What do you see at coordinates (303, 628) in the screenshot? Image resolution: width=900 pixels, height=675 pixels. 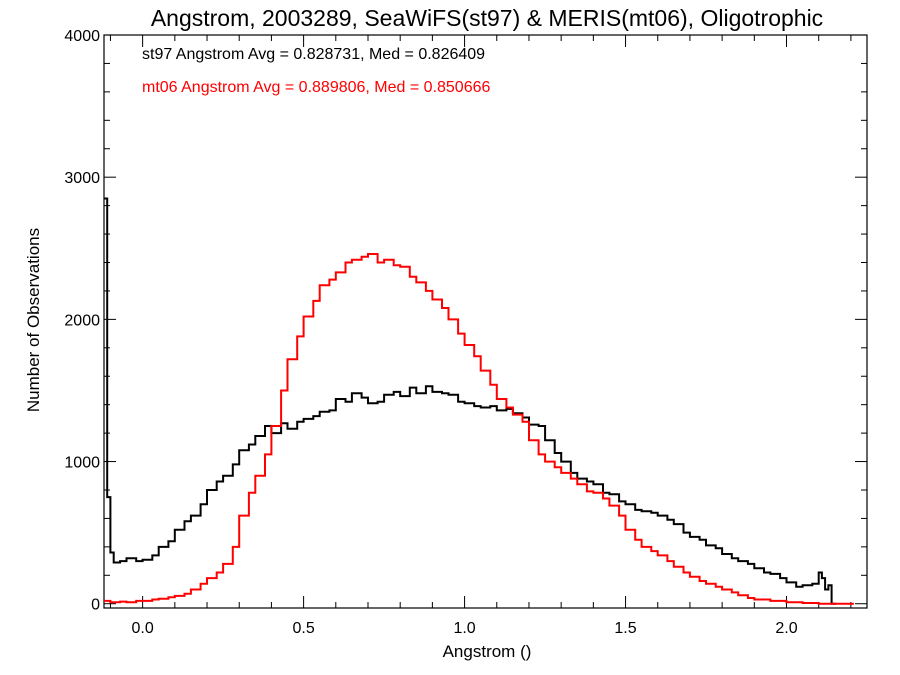 I see `x-tick-label: 0.5` at bounding box center [303, 628].